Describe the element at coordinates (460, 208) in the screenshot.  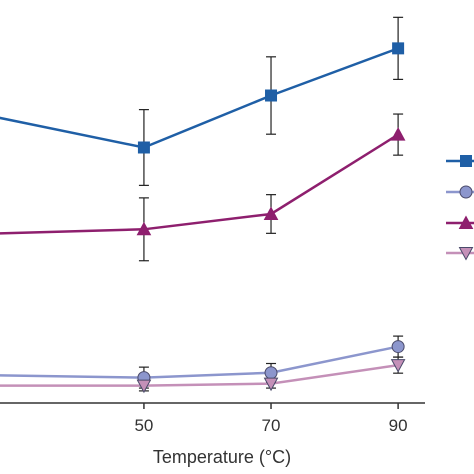
I see `legend` at that location.